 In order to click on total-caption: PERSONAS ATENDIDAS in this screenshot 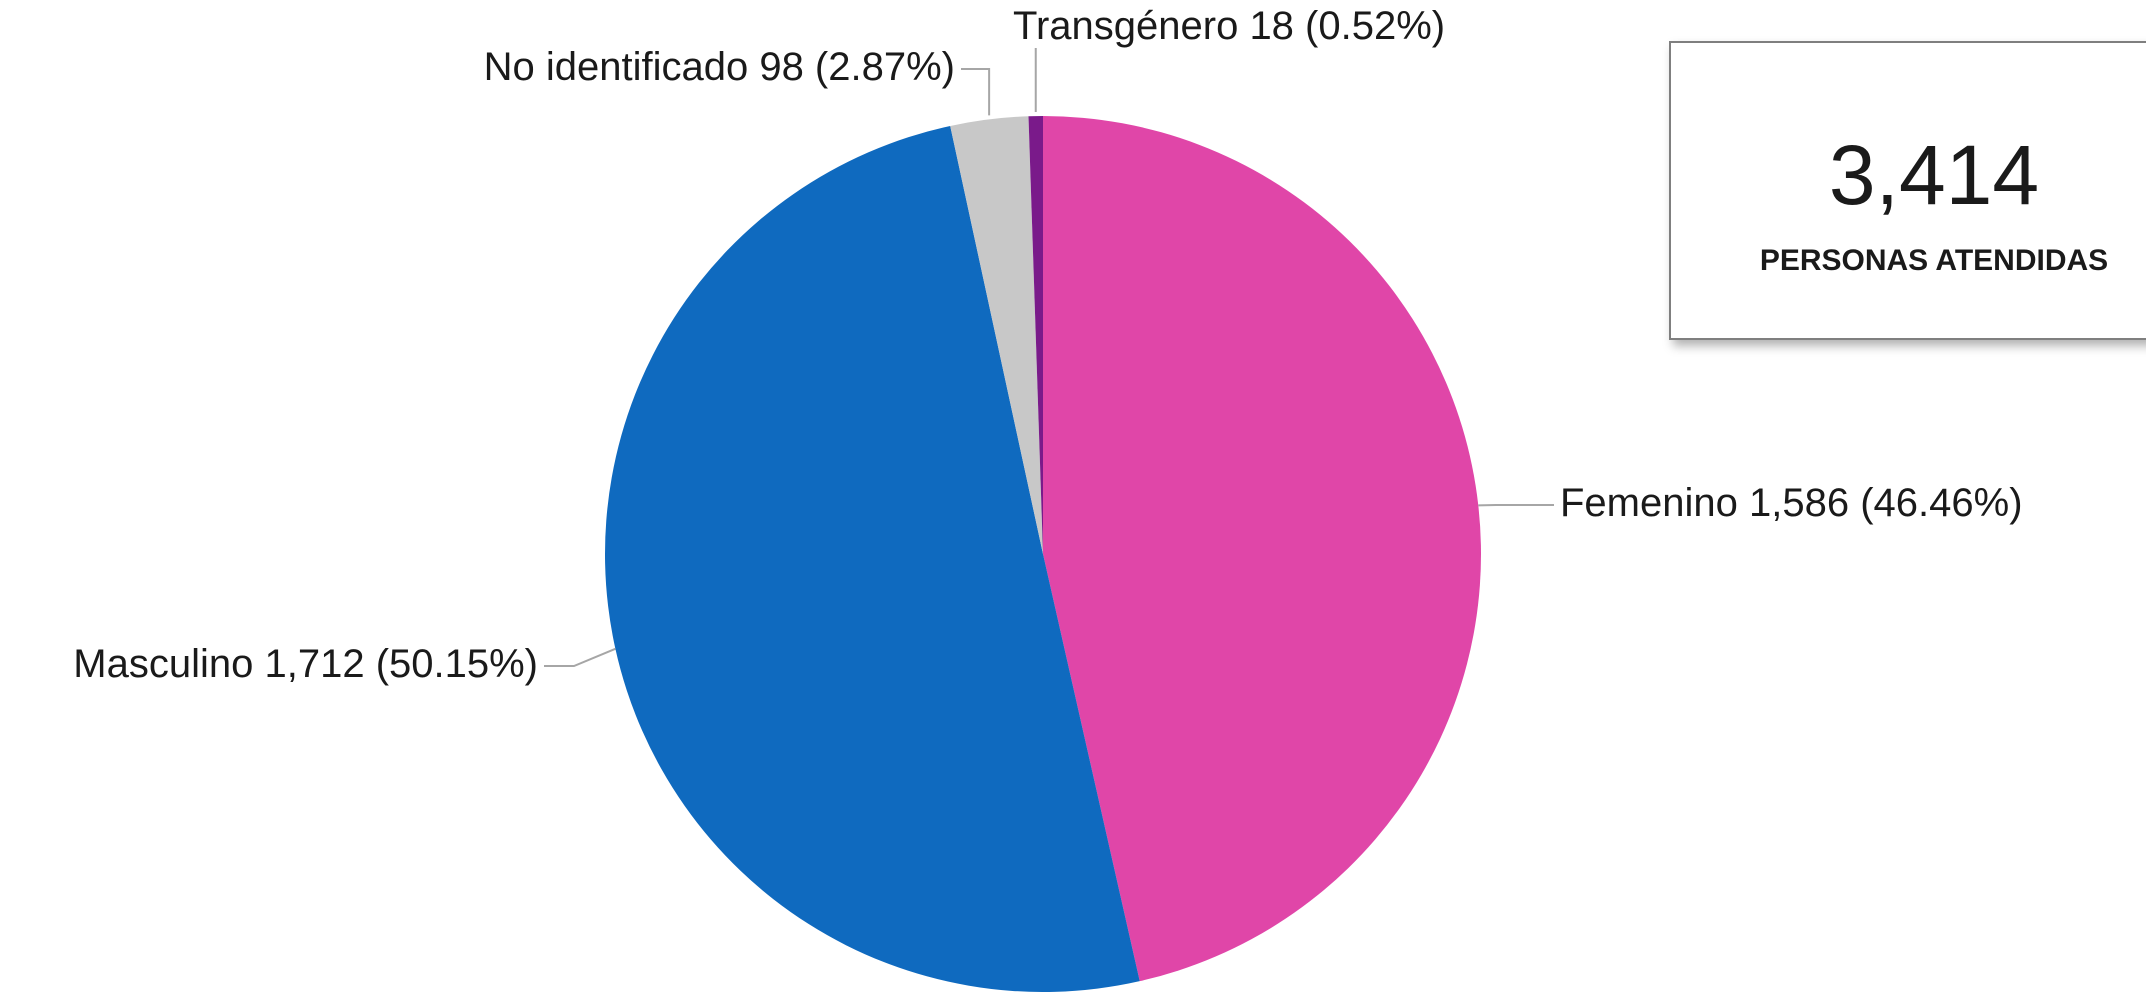, I will do `click(1934, 260)`.